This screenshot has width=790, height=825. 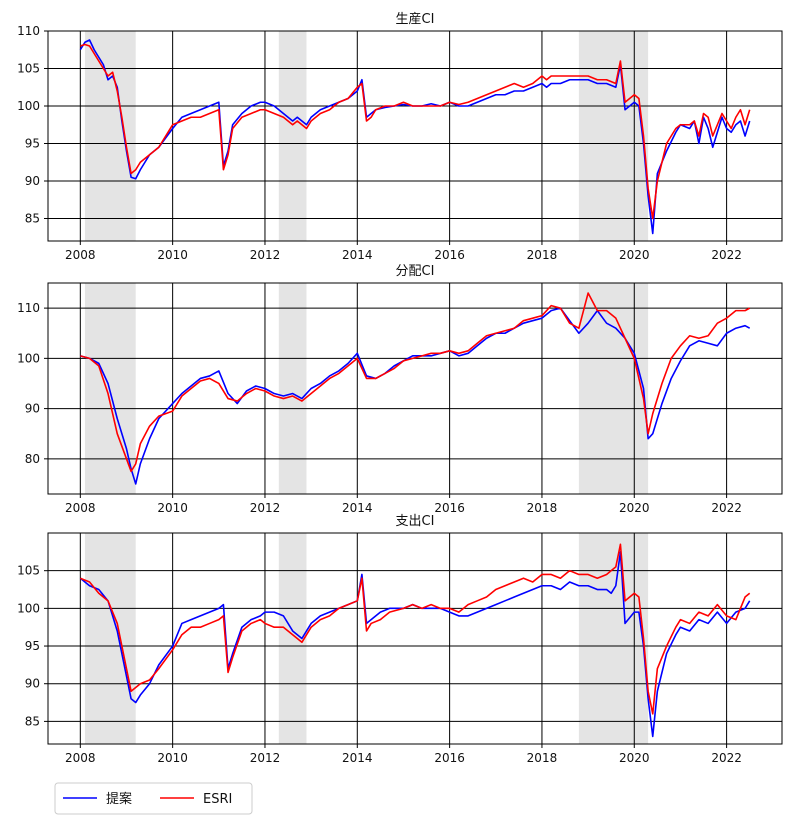 What do you see at coordinates (217, 799) in the screenshot?
I see `legend-label: ESRI` at bounding box center [217, 799].